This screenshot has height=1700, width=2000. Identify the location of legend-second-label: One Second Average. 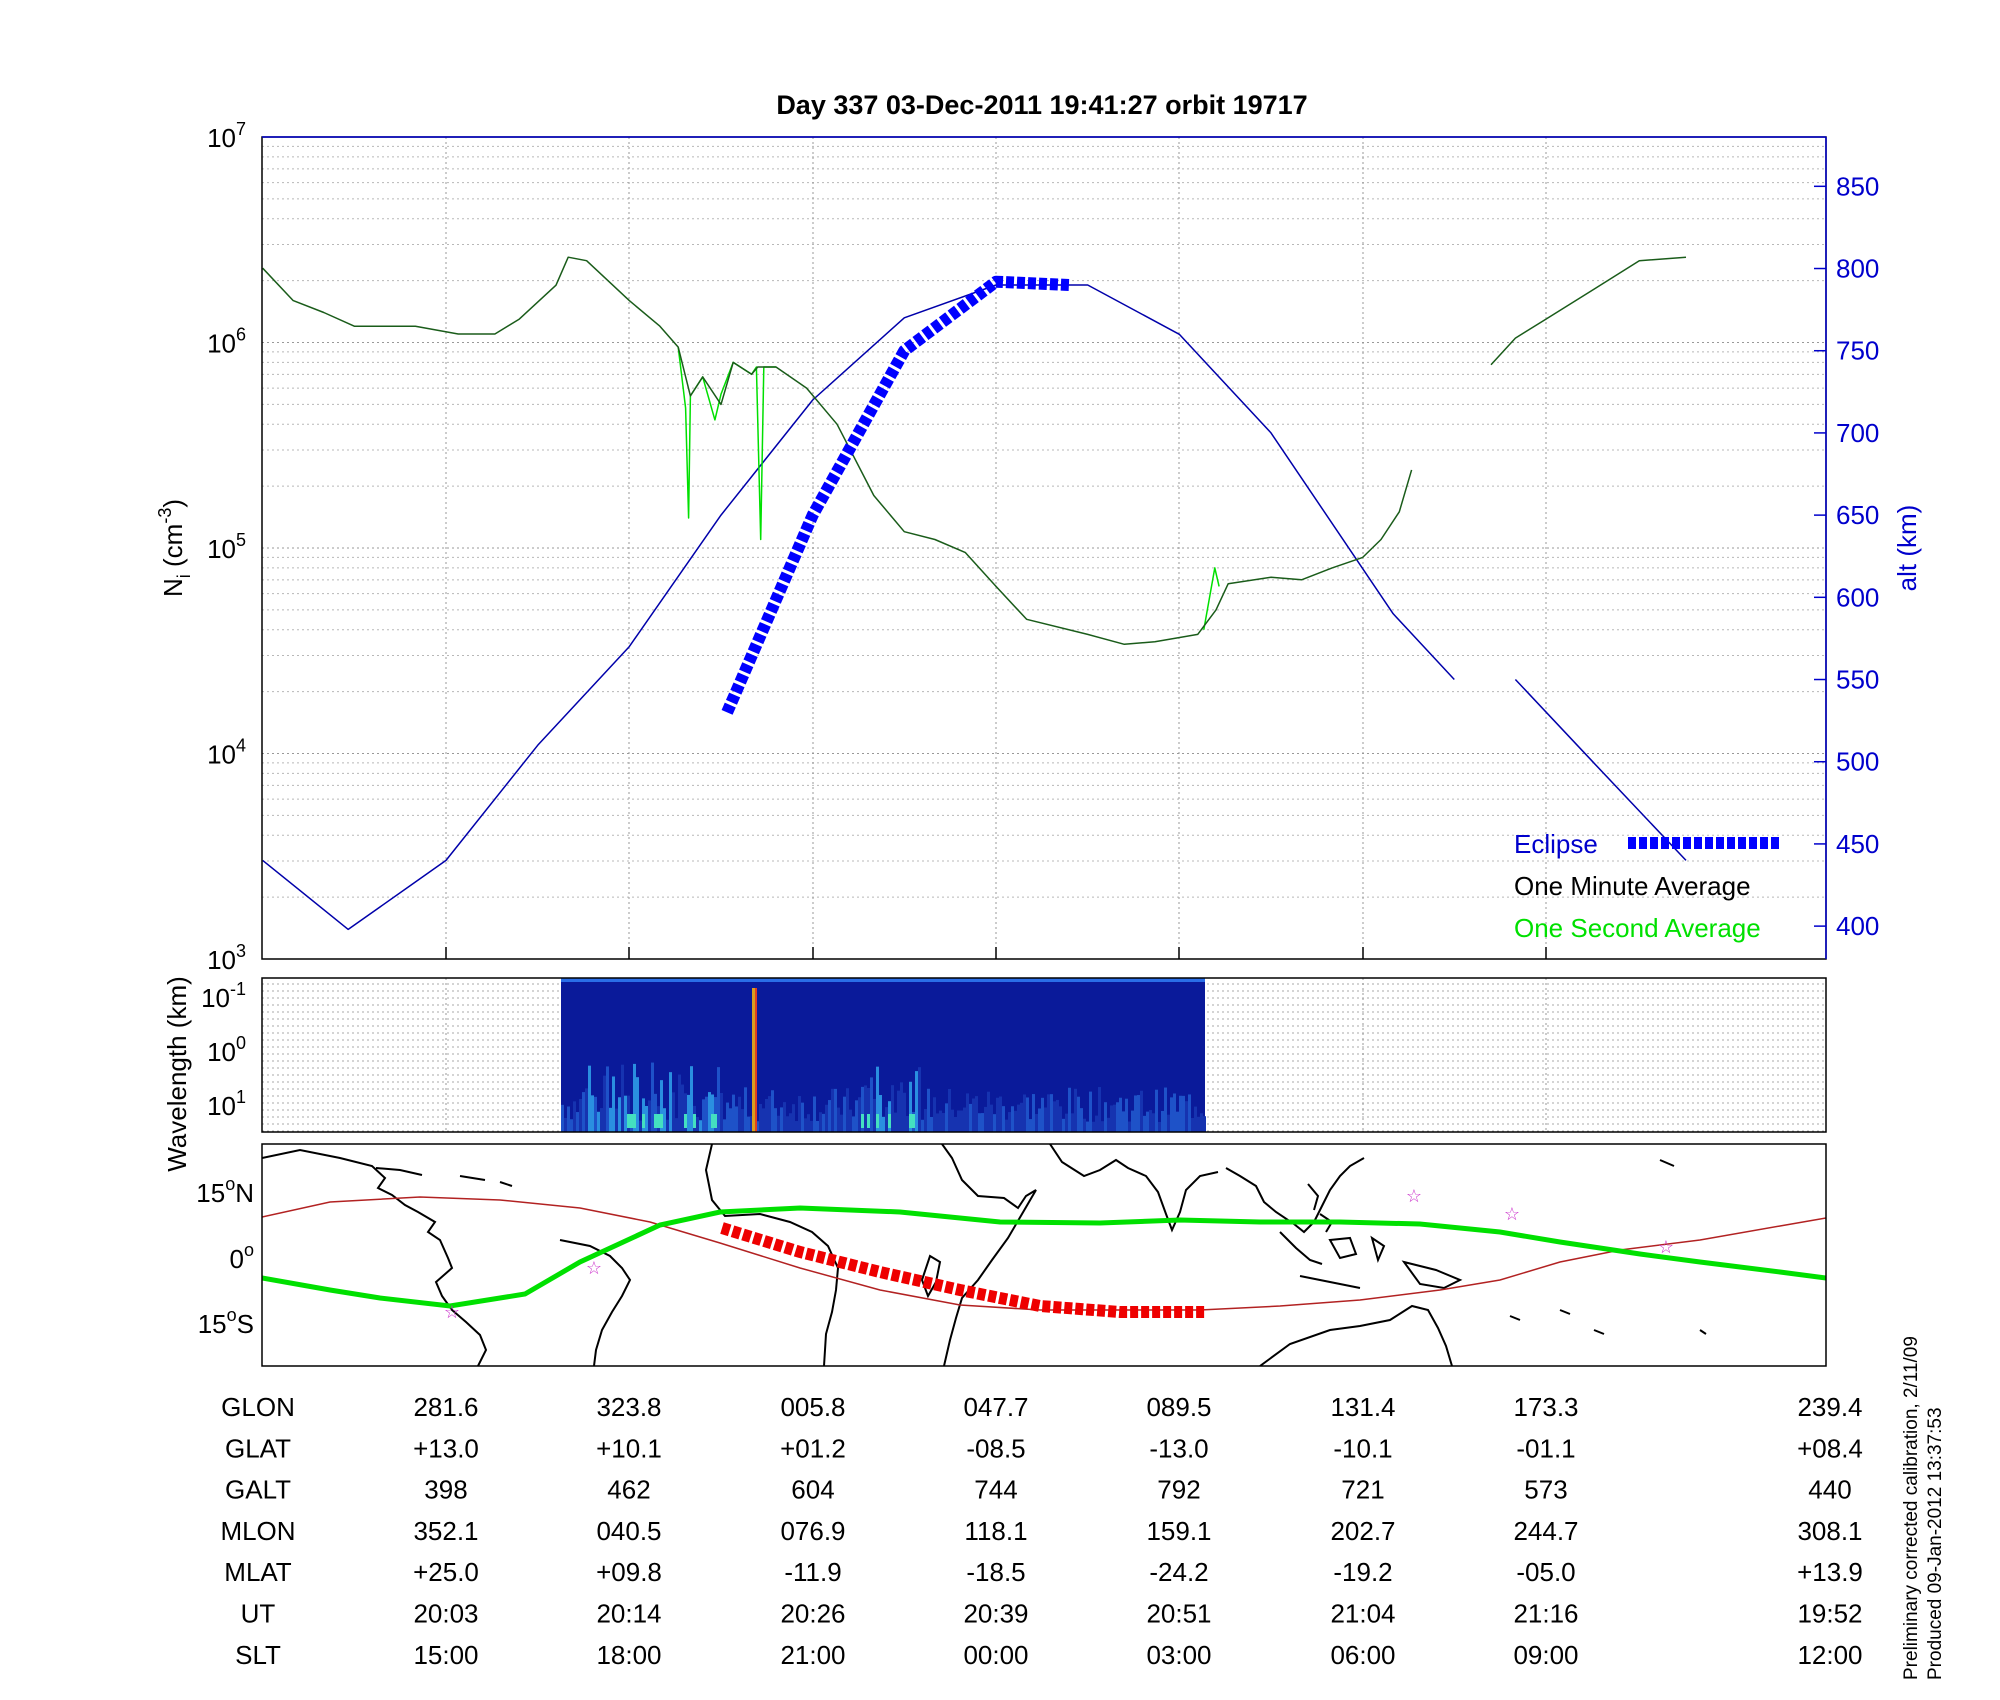
(1637, 928).